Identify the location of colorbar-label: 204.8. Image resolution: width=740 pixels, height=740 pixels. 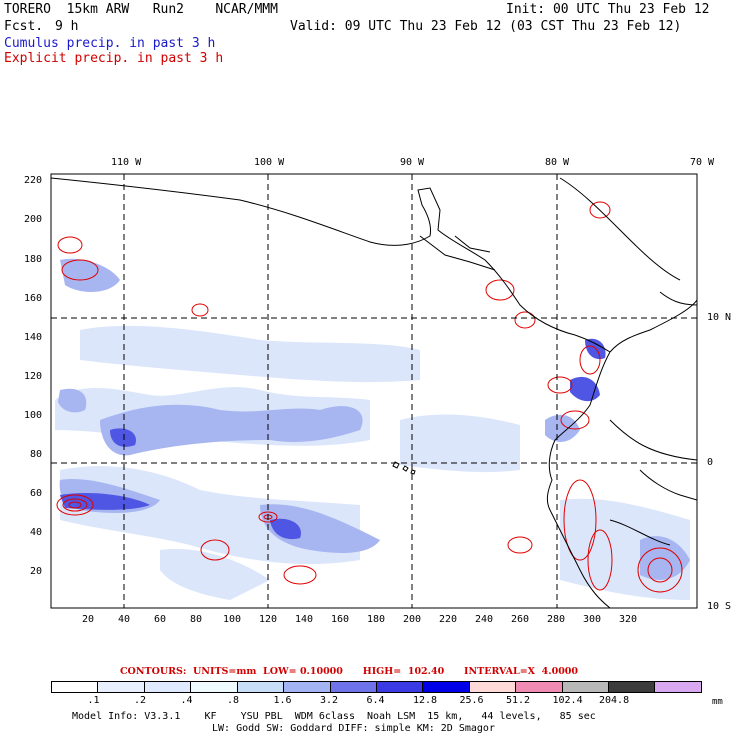
(614, 700).